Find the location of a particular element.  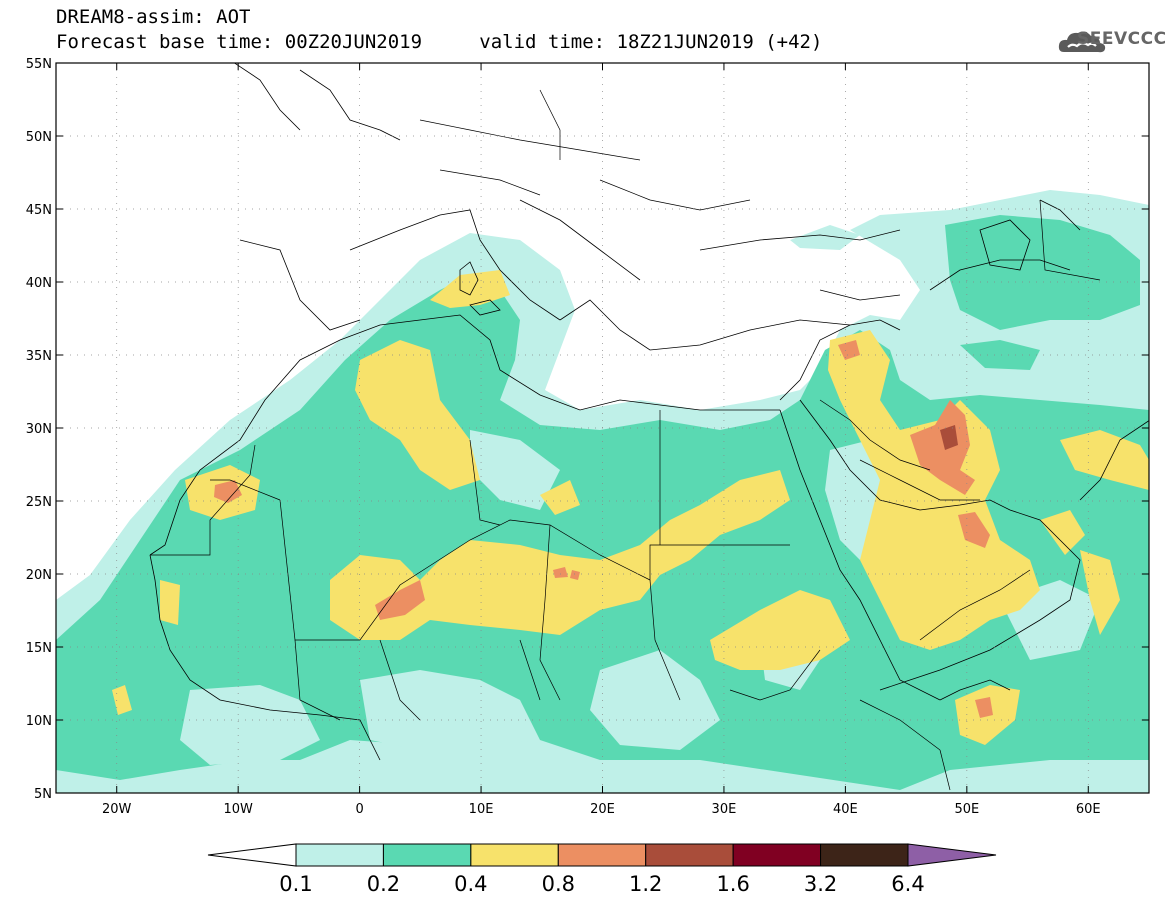

colorbar-label: 6.4 is located at coordinates (907, 884).